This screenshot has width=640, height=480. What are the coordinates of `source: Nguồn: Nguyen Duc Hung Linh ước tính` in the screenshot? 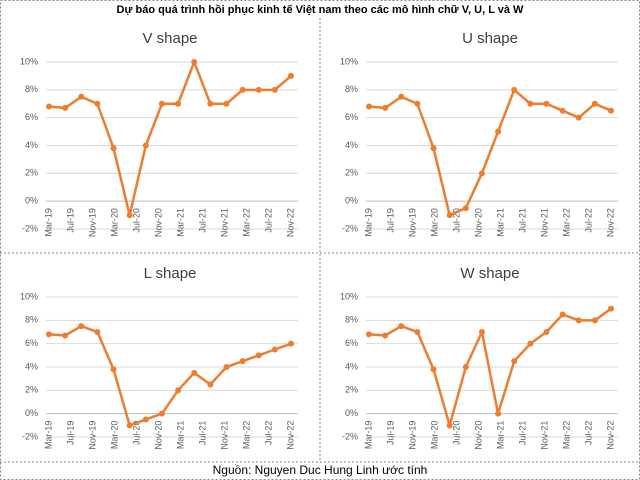 It's located at (320, 470).